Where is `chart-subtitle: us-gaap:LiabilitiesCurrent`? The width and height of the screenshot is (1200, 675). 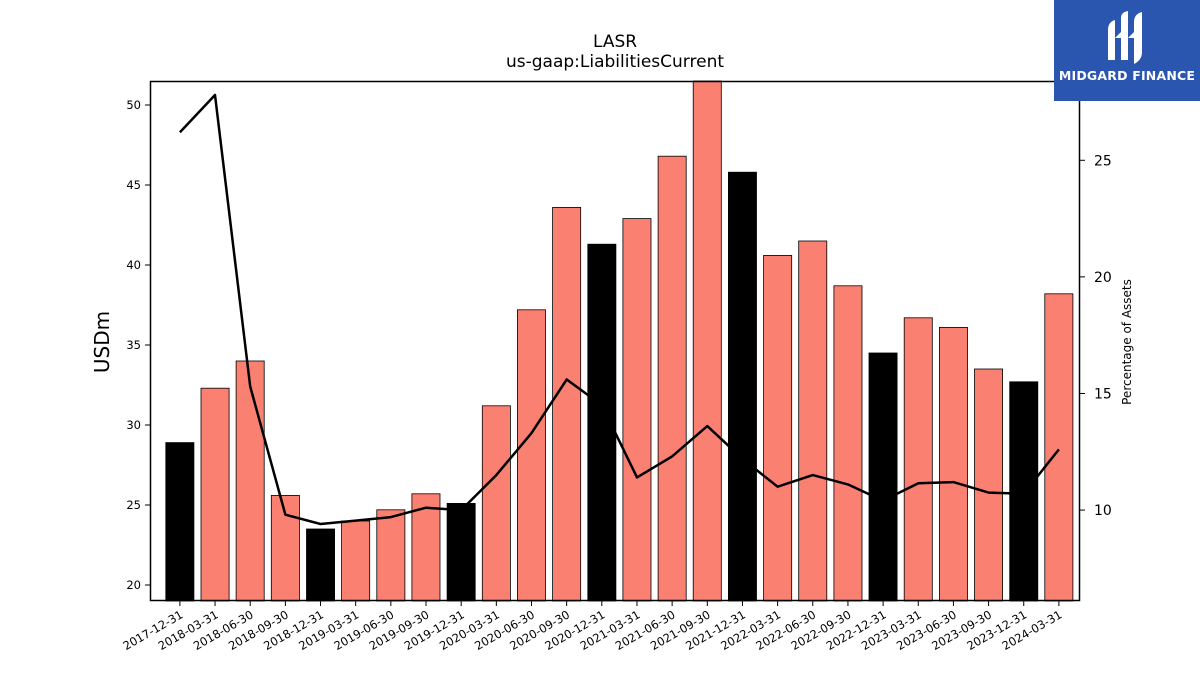 chart-subtitle: us-gaap:LiabilitiesCurrent is located at coordinates (615, 62).